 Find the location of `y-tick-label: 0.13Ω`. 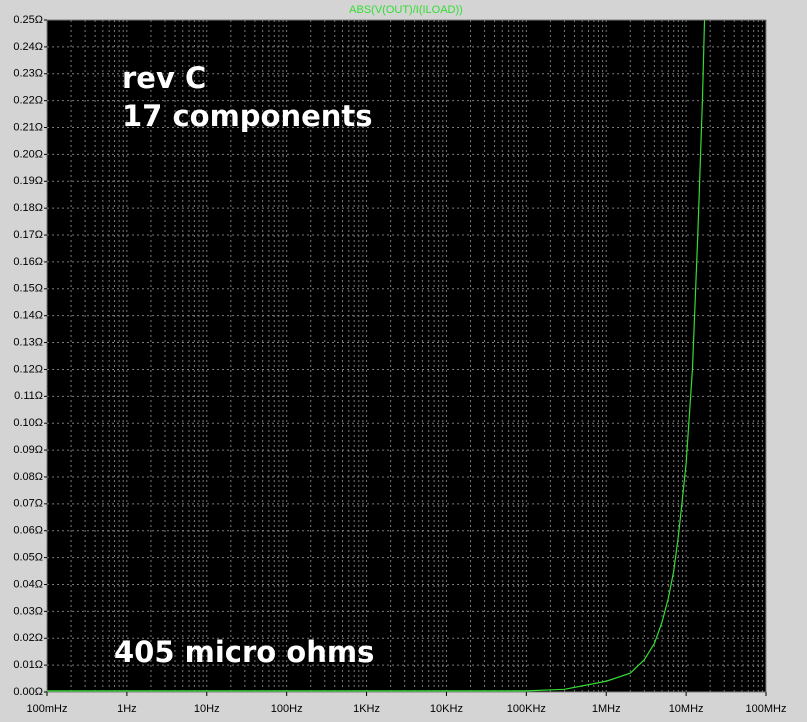

y-tick-label: 0.13Ω is located at coordinates (28, 342).